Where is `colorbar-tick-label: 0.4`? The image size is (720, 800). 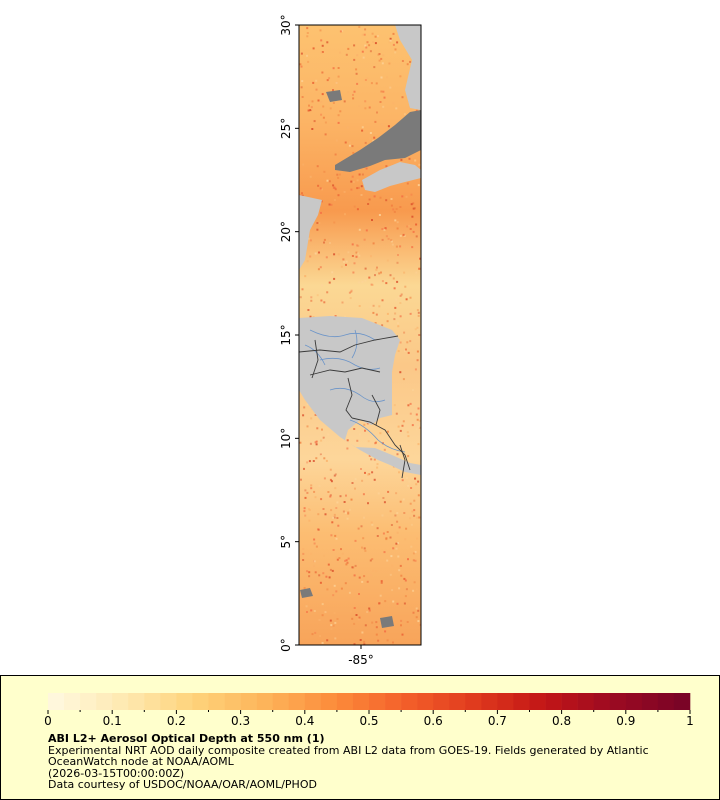 colorbar-tick-label: 0.4 is located at coordinates (304, 721).